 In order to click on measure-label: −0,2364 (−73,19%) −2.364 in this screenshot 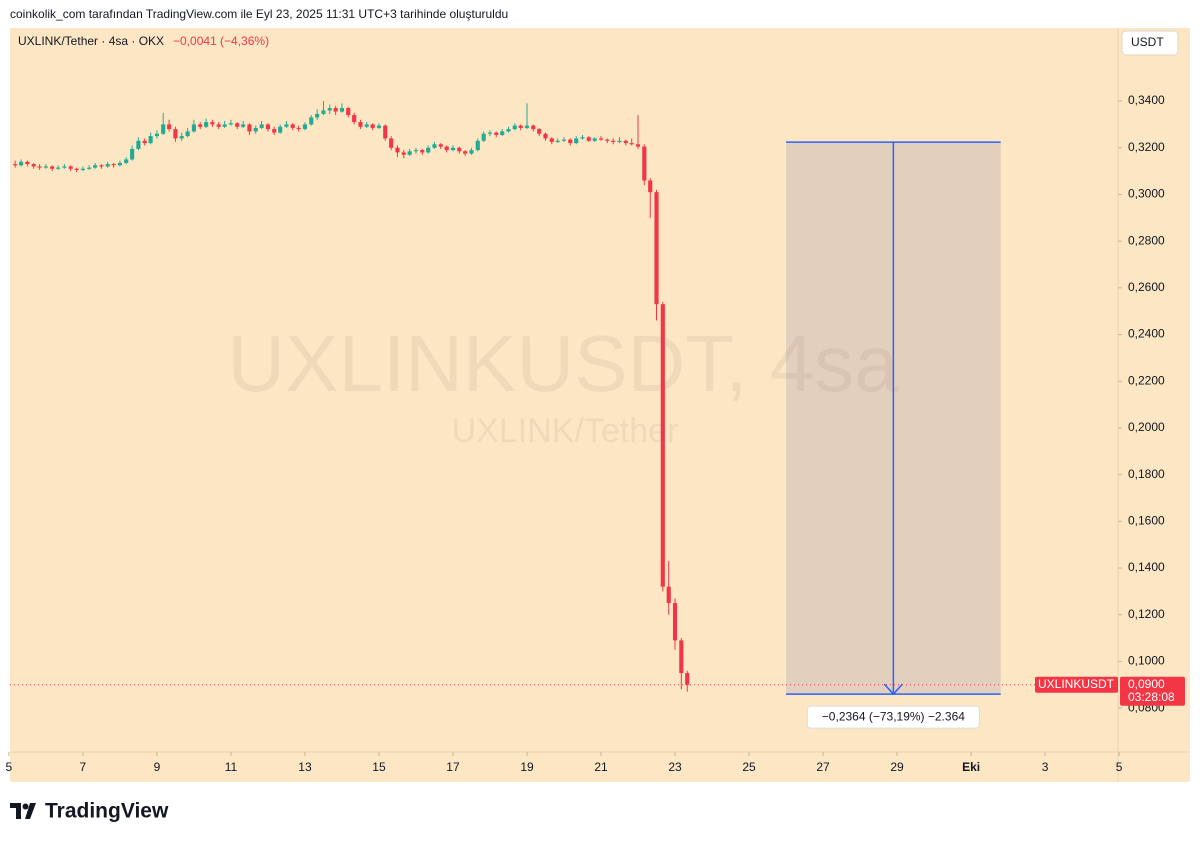, I will do `click(893, 716)`.